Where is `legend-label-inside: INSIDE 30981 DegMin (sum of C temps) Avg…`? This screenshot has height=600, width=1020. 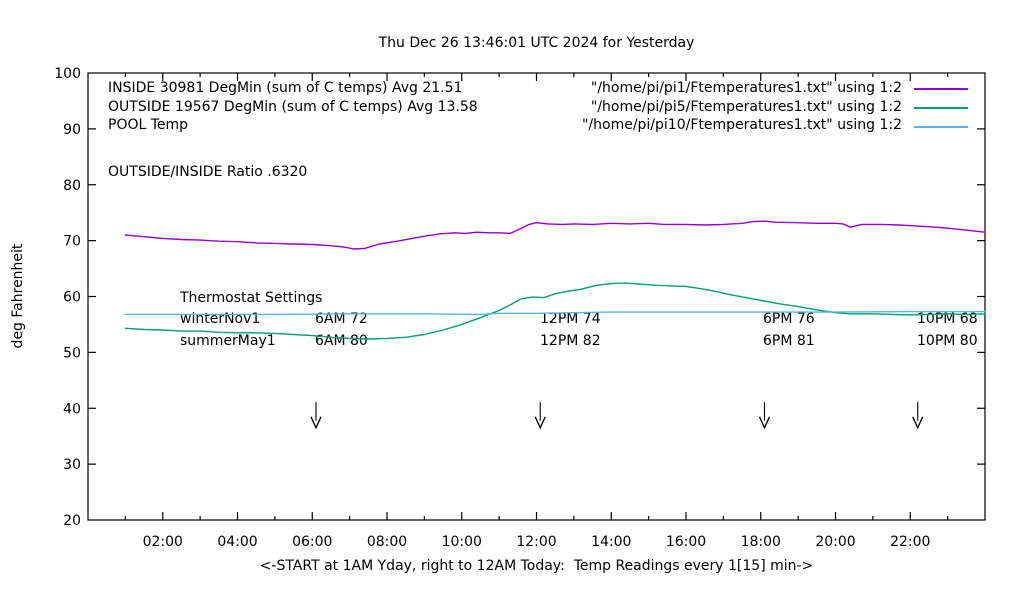
legend-label-inside: INSIDE 30981 DegMin (sum of C temps) Avg… is located at coordinates (285, 88).